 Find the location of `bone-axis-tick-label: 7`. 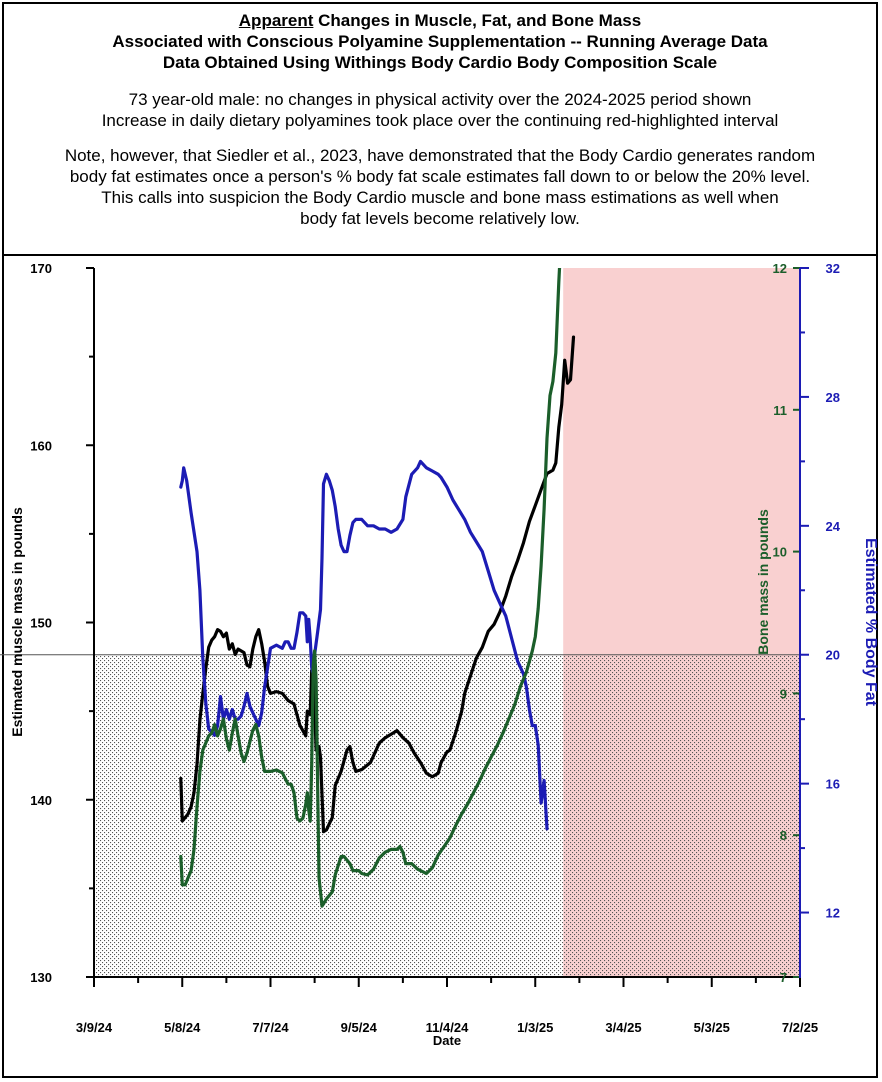

bone-axis-tick-label: 7 is located at coordinates (783, 977).